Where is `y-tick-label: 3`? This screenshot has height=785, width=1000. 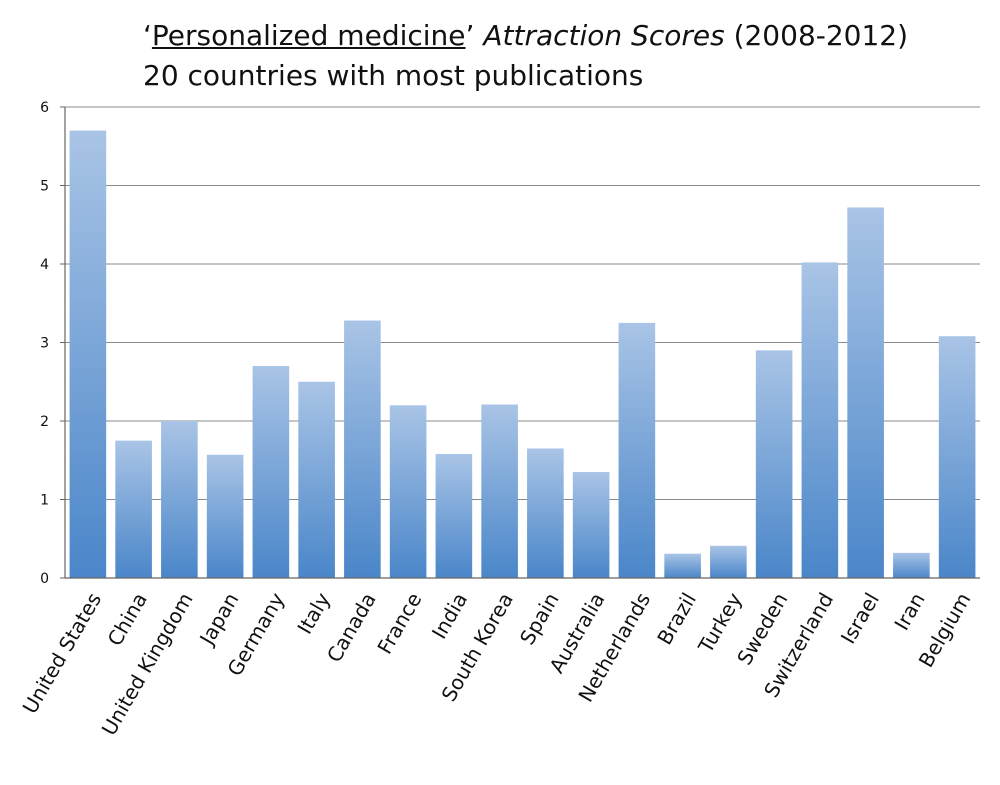 y-tick-label: 3 is located at coordinates (44, 344).